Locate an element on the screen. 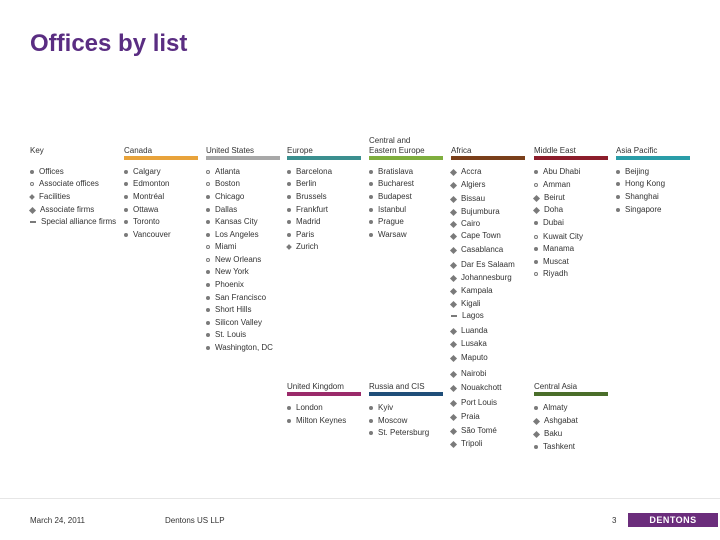  list-item: San Francisco is located at coordinates (236, 298).